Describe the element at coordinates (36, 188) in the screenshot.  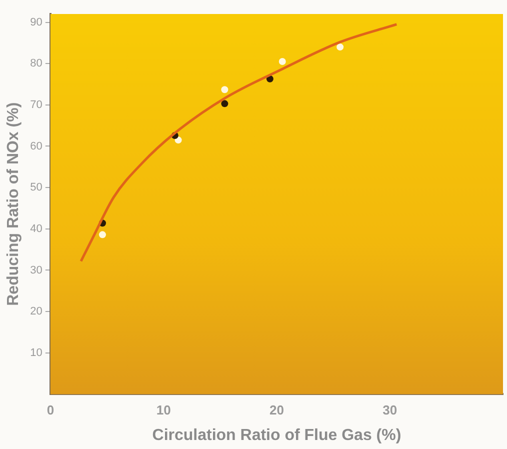
I see `y-tick-label: 50` at that location.